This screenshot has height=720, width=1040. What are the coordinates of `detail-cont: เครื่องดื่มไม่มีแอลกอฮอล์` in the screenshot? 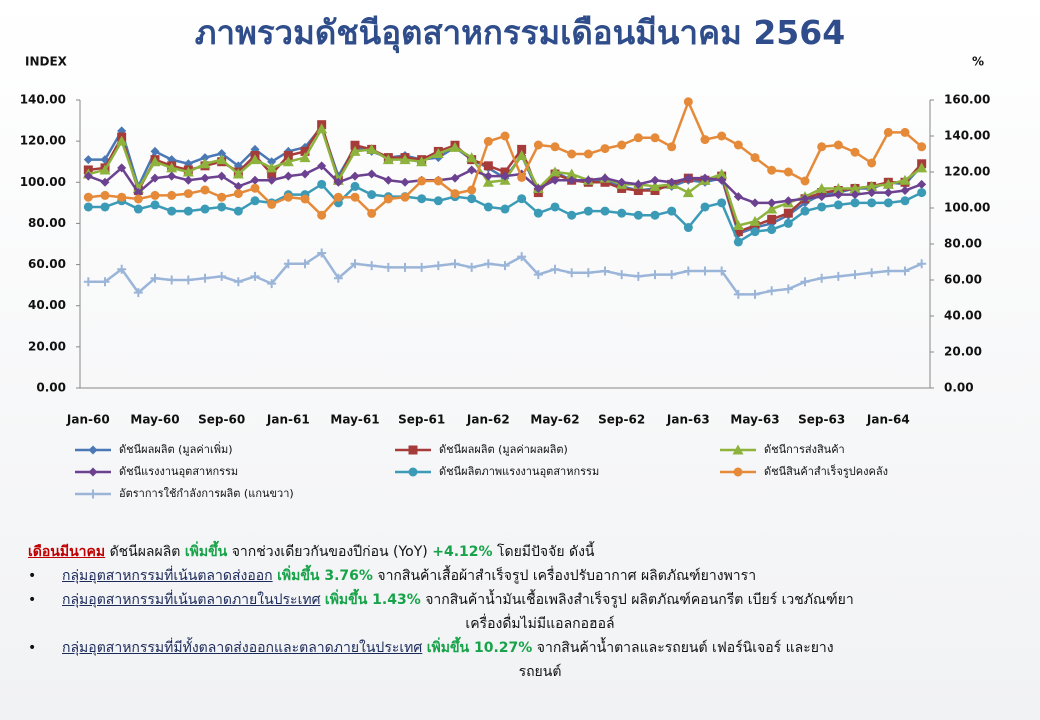 It's located at (540, 624).